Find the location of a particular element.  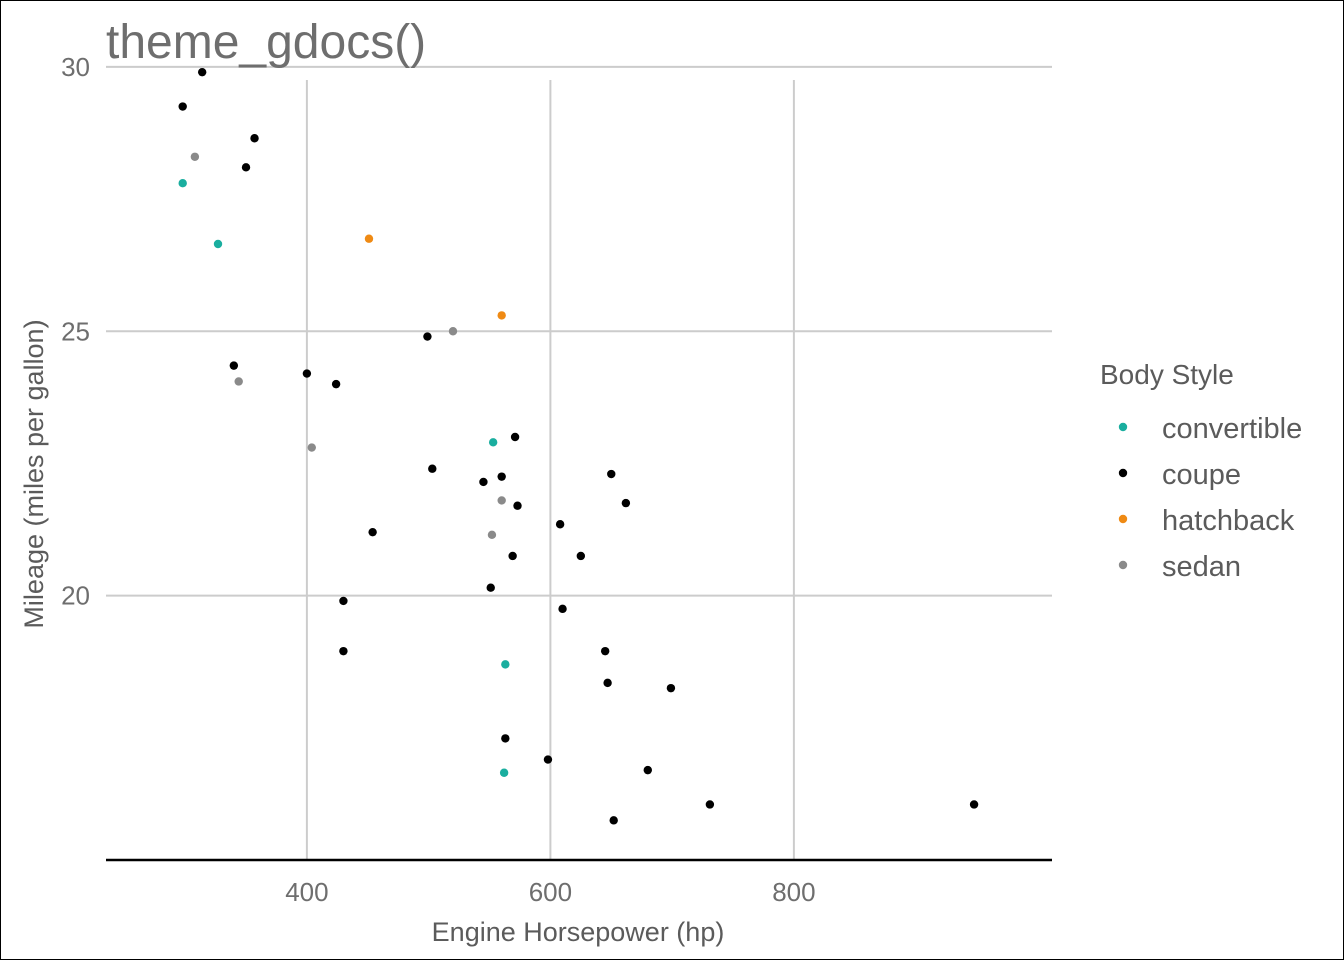

legend-label-convertible: convertible is located at coordinates (1232, 429).